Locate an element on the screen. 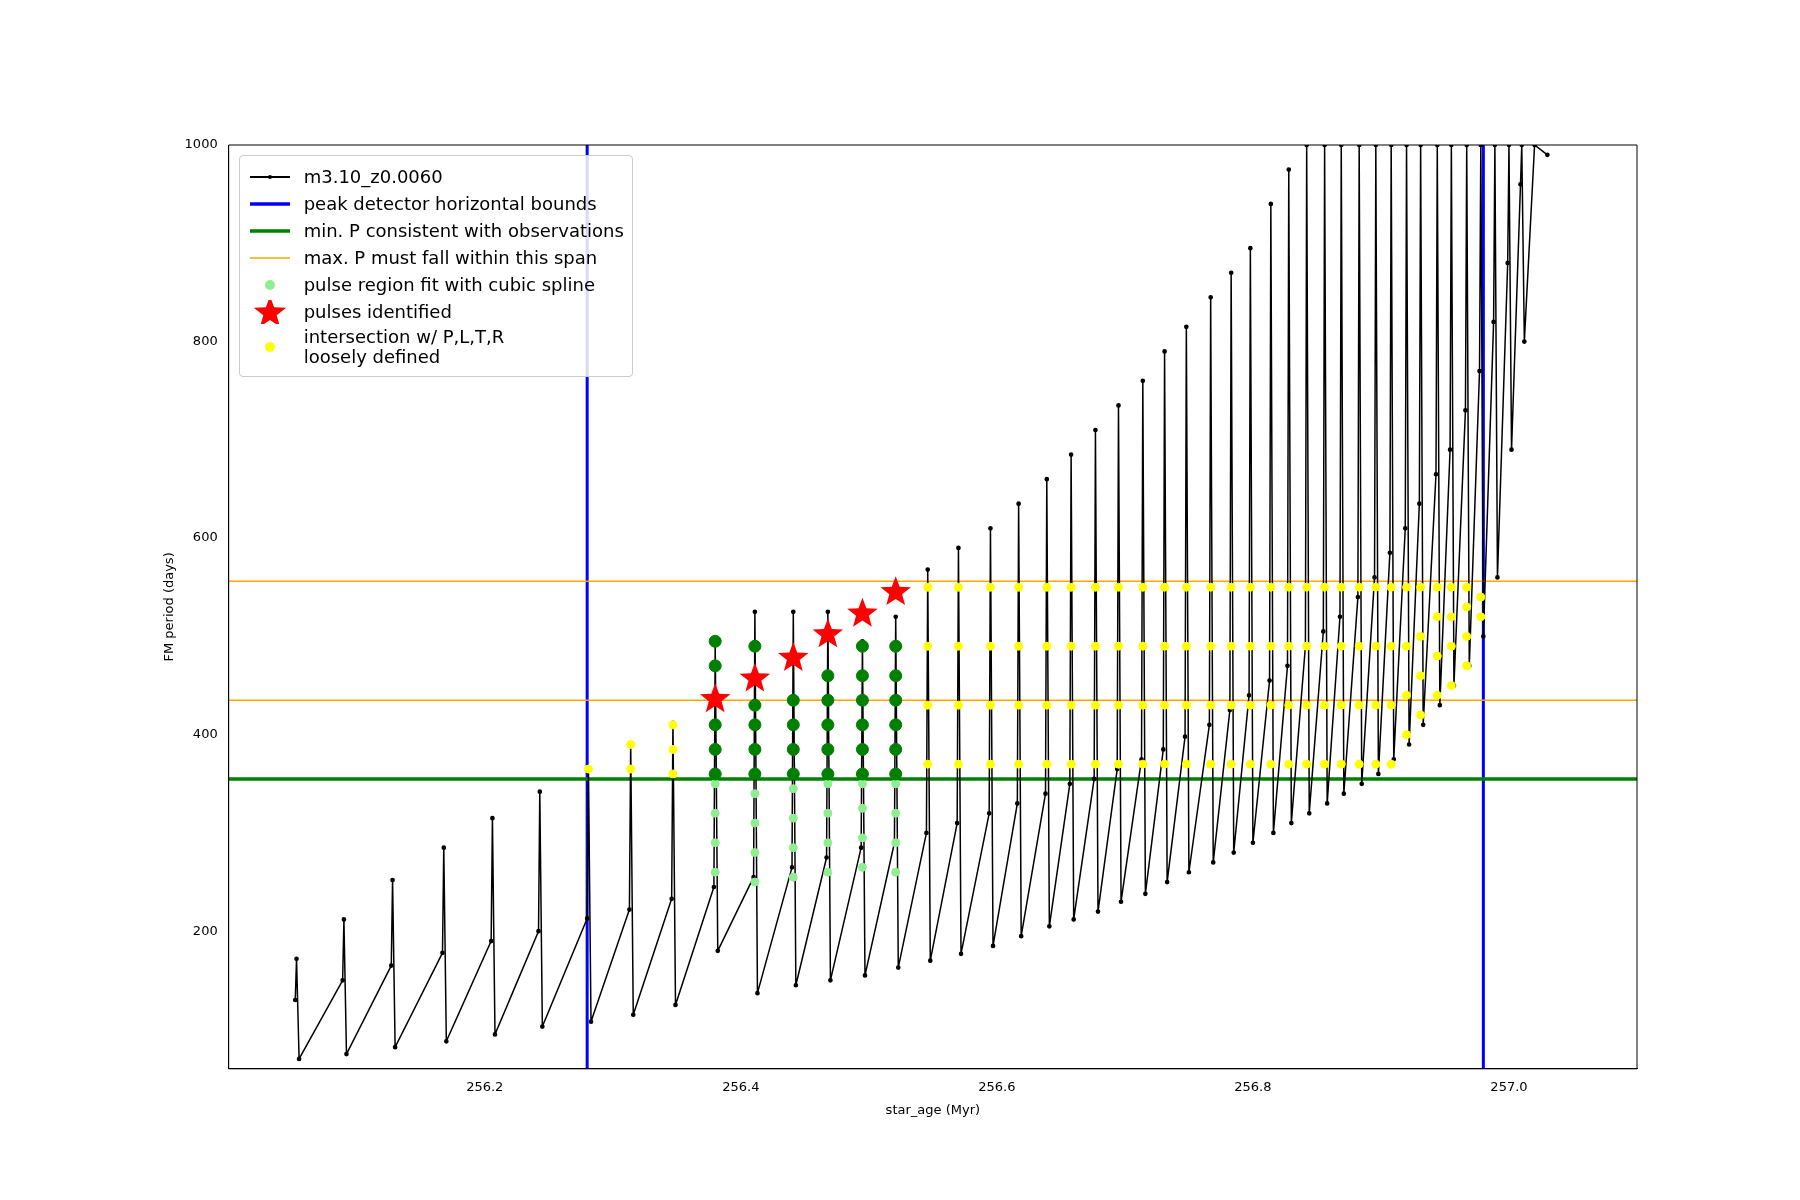 The image size is (1800, 1200). x-tick-label: 256.8 is located at coordinates (1253, 1086).